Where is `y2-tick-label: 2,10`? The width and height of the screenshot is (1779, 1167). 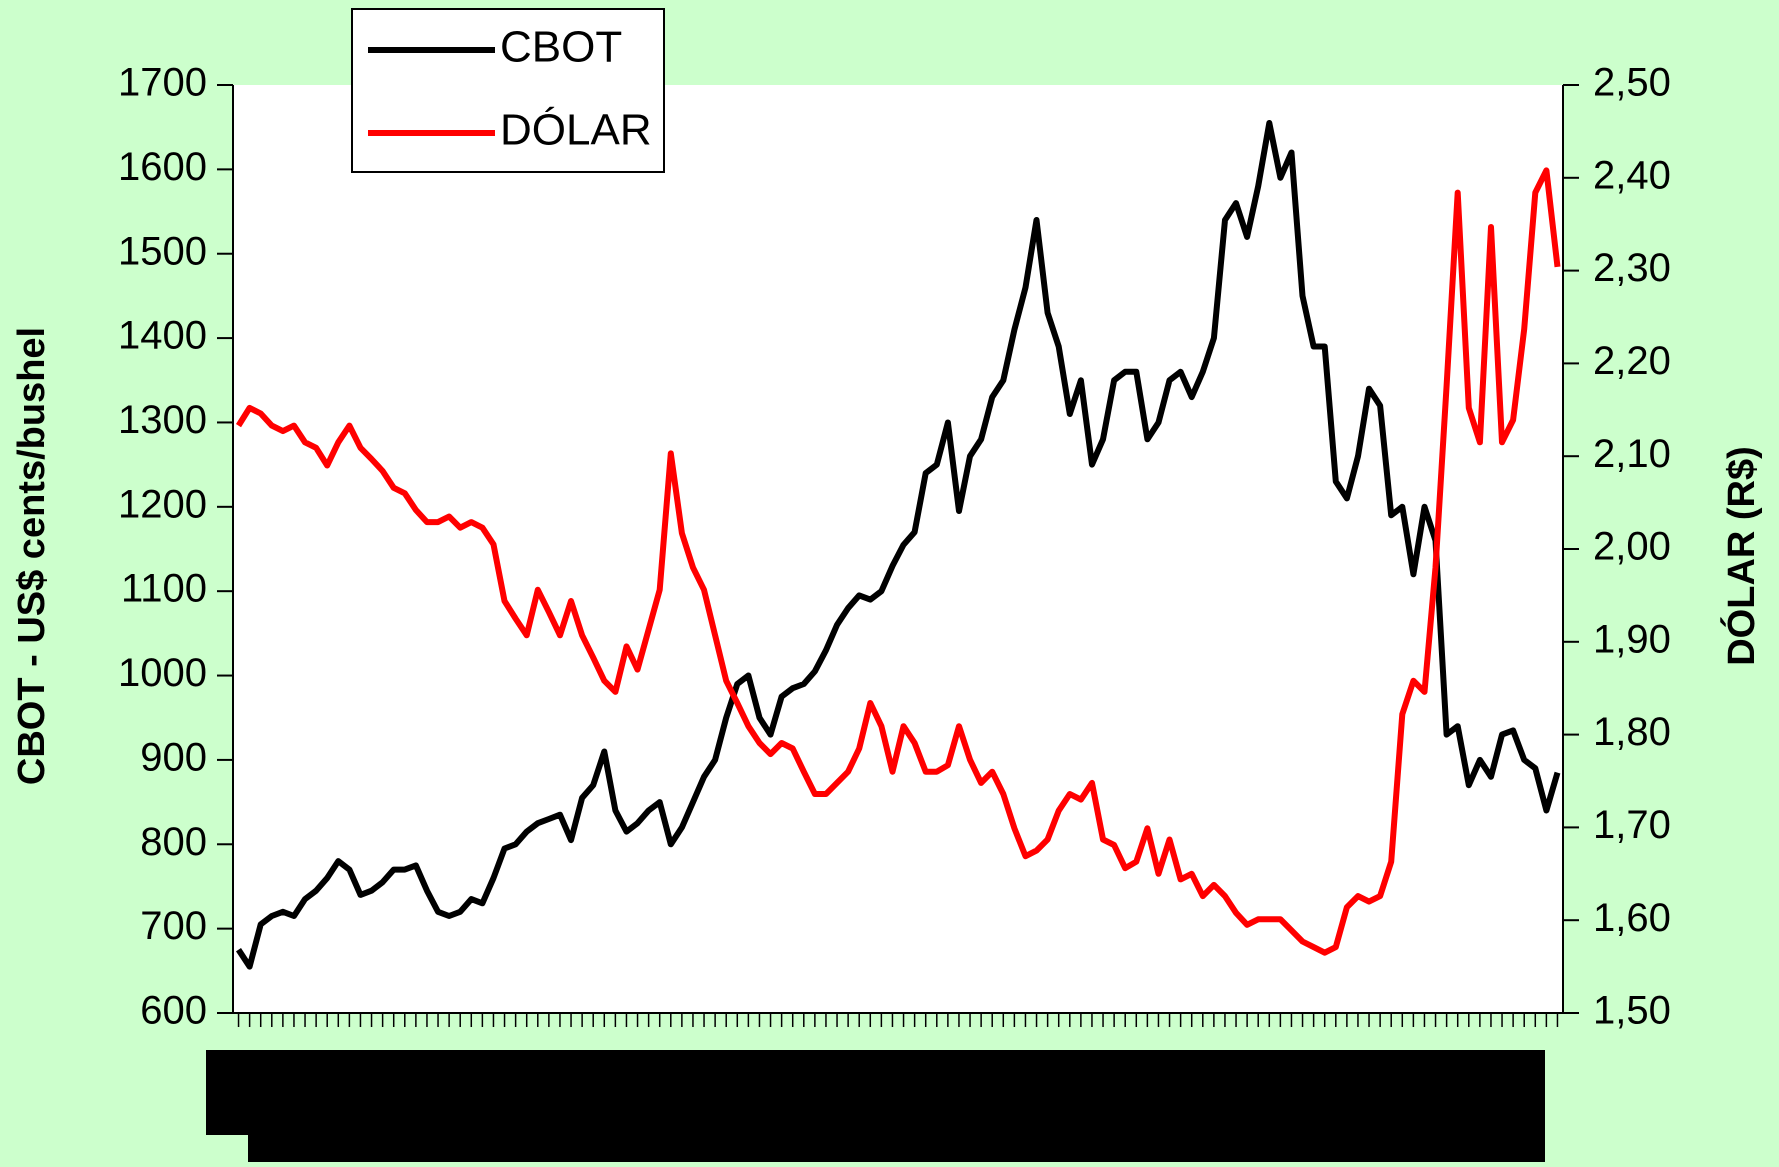
y2-tick-label: 2,10 is located at coordinates (1632, 454).